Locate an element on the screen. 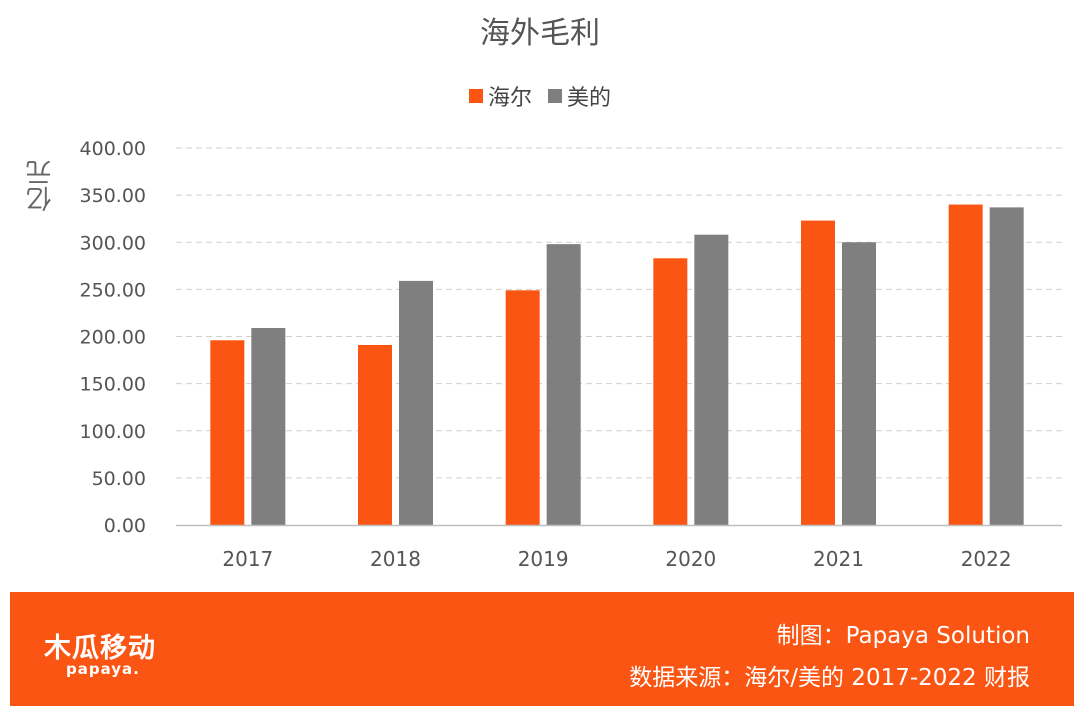 The image size is (1080, 711). y-tick-label: 200.00 is located at coordinates (113, 338).